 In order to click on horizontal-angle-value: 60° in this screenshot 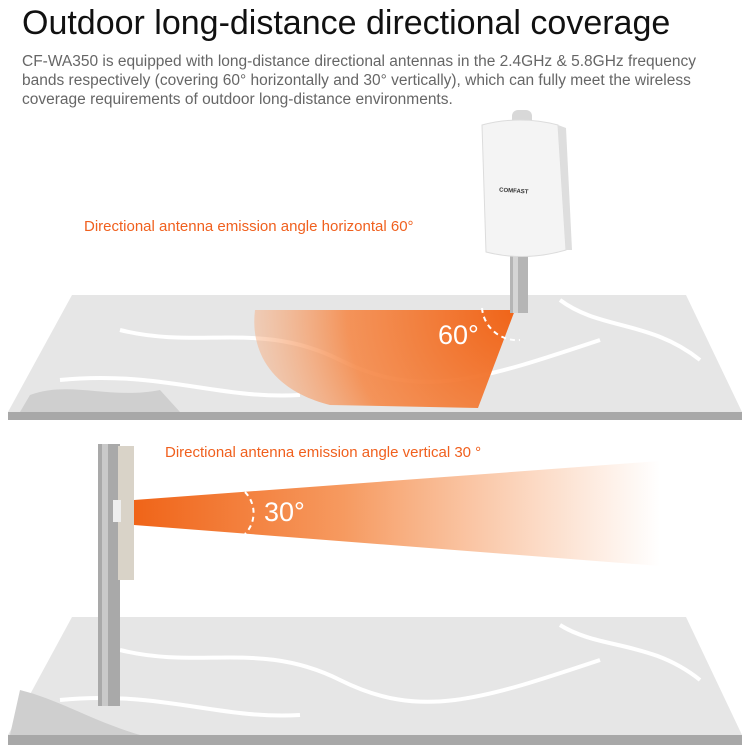, I will do `click(458, 335)`.